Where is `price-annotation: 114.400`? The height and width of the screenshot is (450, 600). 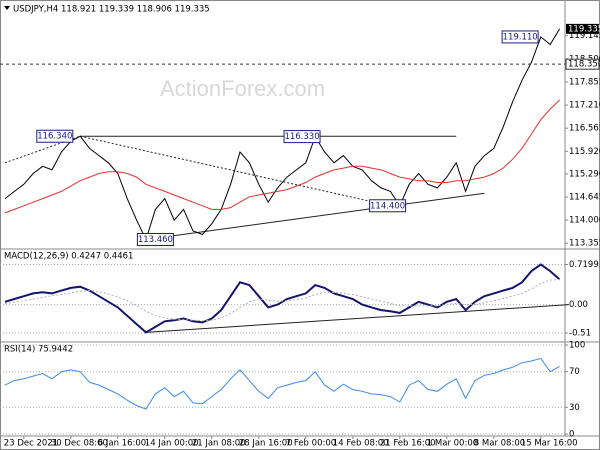
price-annotation: 114.400 is located at coordinates (387, 206).